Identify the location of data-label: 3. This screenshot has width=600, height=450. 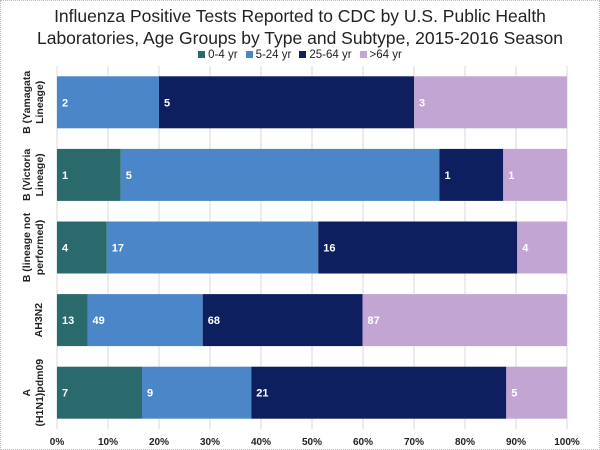
(422, 103).